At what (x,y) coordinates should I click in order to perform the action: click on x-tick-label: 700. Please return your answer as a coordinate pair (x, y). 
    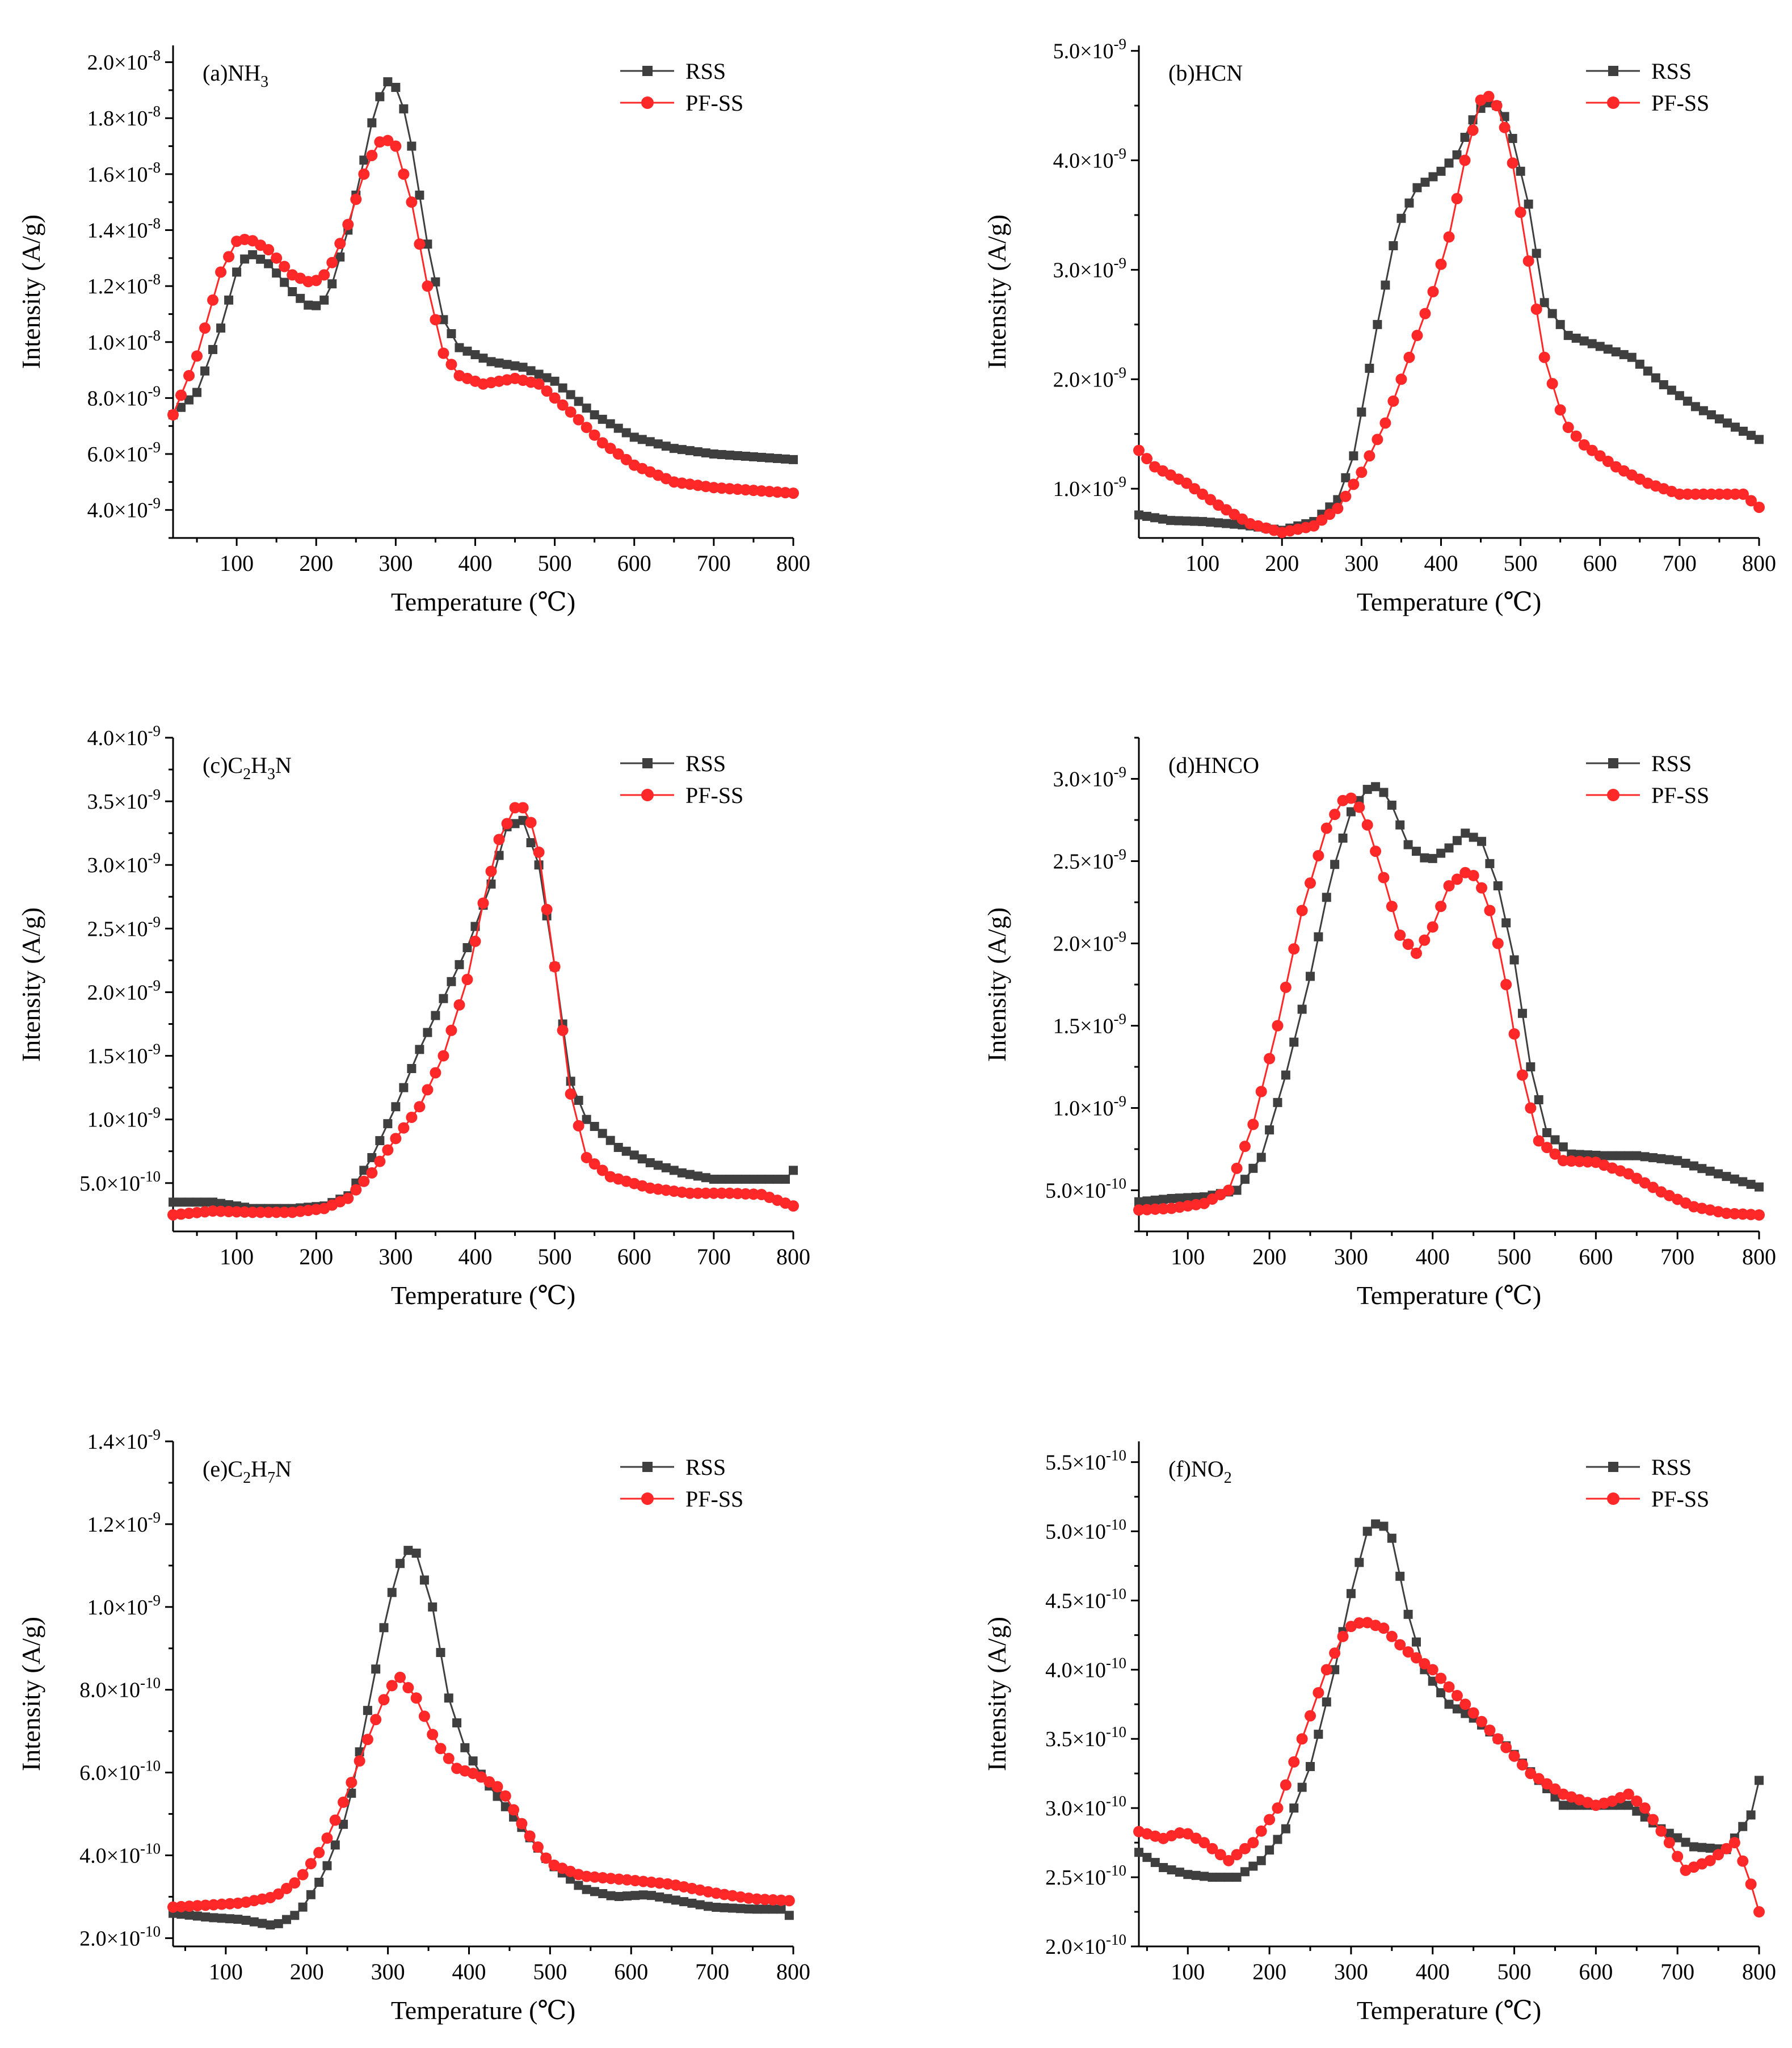
    Looking at the image, I should click on (714, 1256).